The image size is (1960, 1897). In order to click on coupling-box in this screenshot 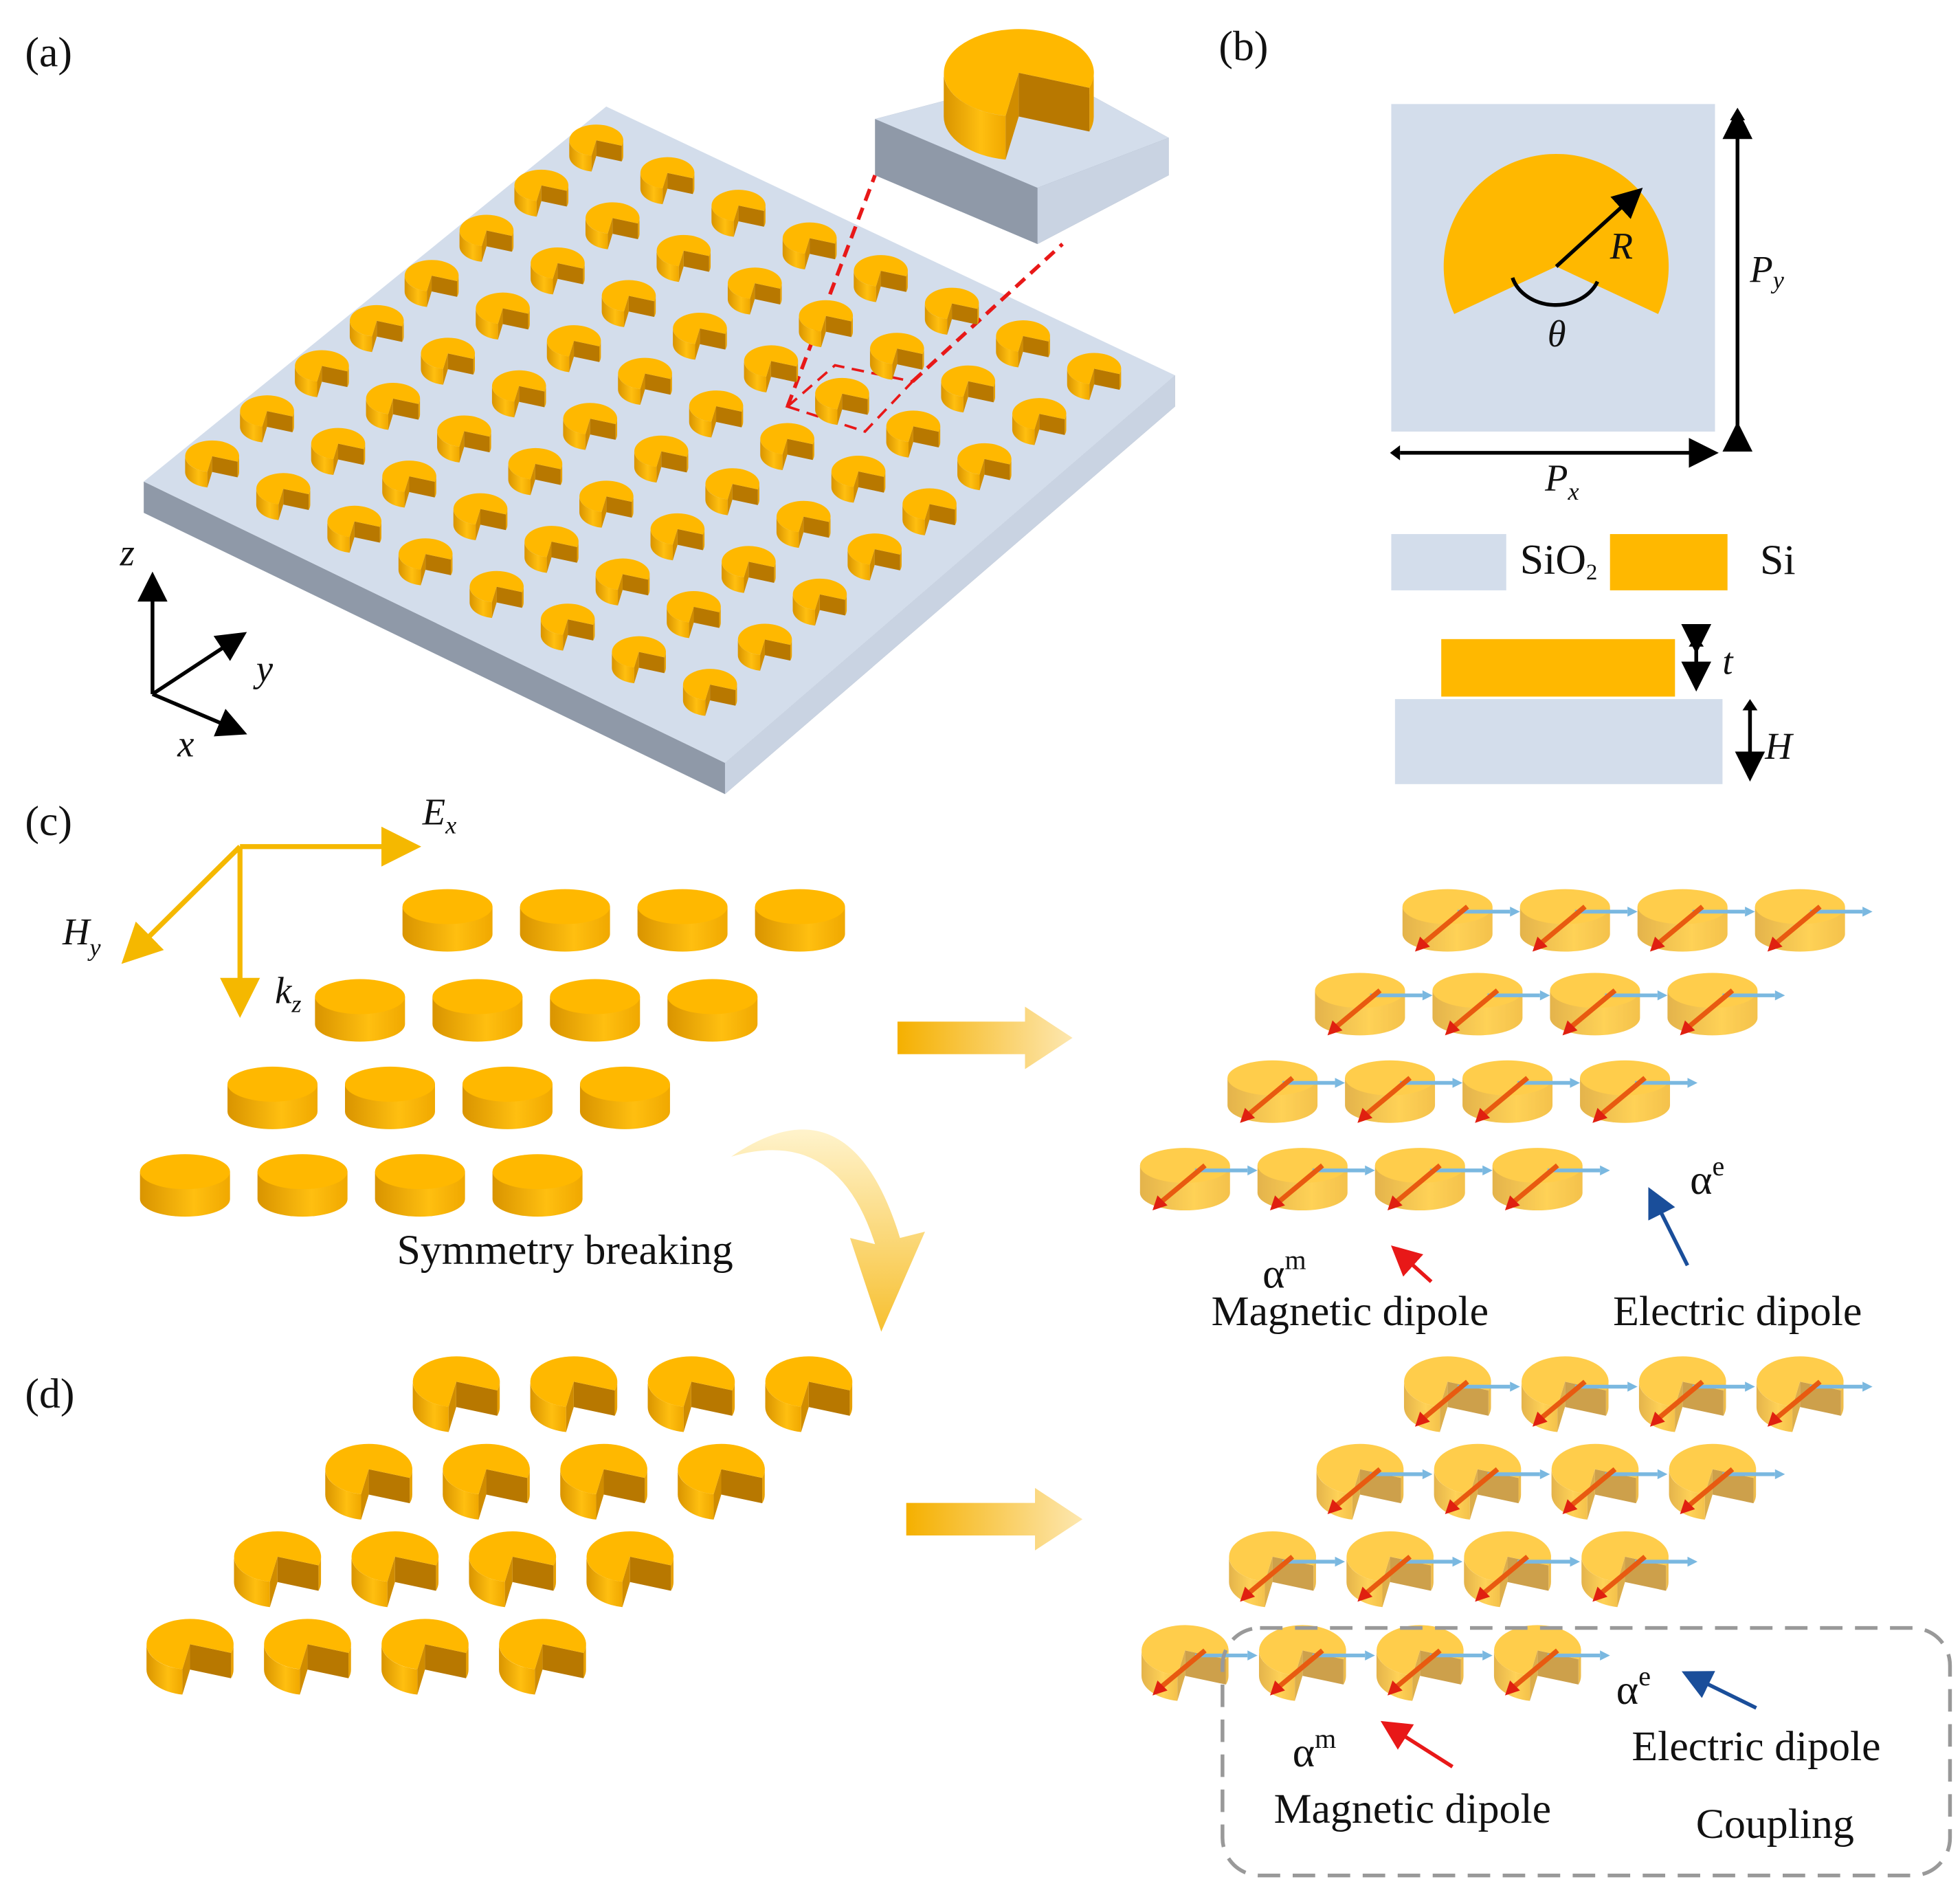, I will do `click(1586, 1752)`.